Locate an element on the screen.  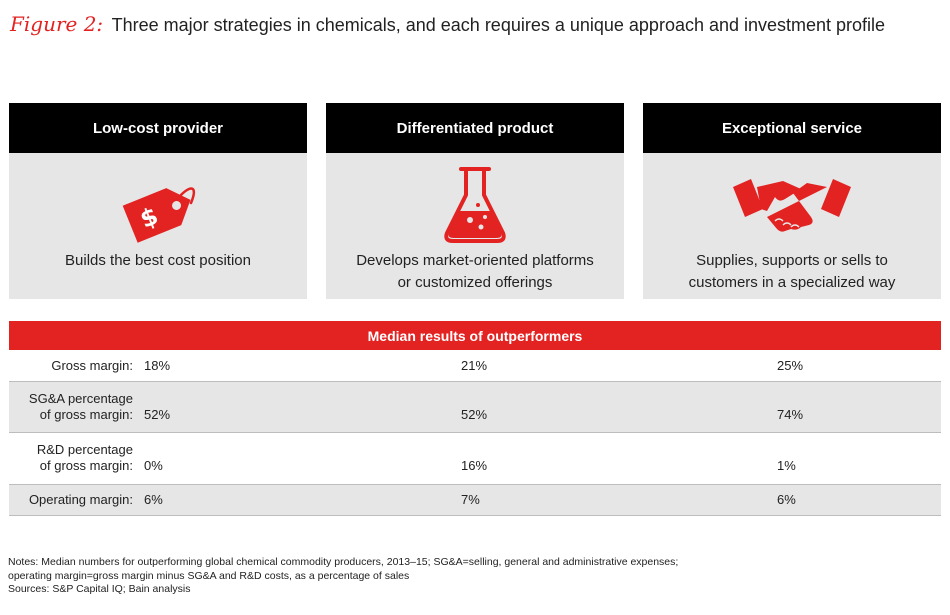
value-service: 6% is located at coordinates (786, 499).